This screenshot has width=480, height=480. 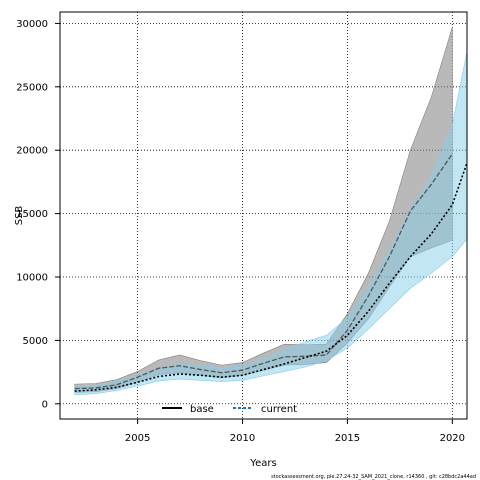 What do you see at coordinates (45, 404) in the screenshot?
I see `y-tick-label: 0` at bounding box center [45, 404].